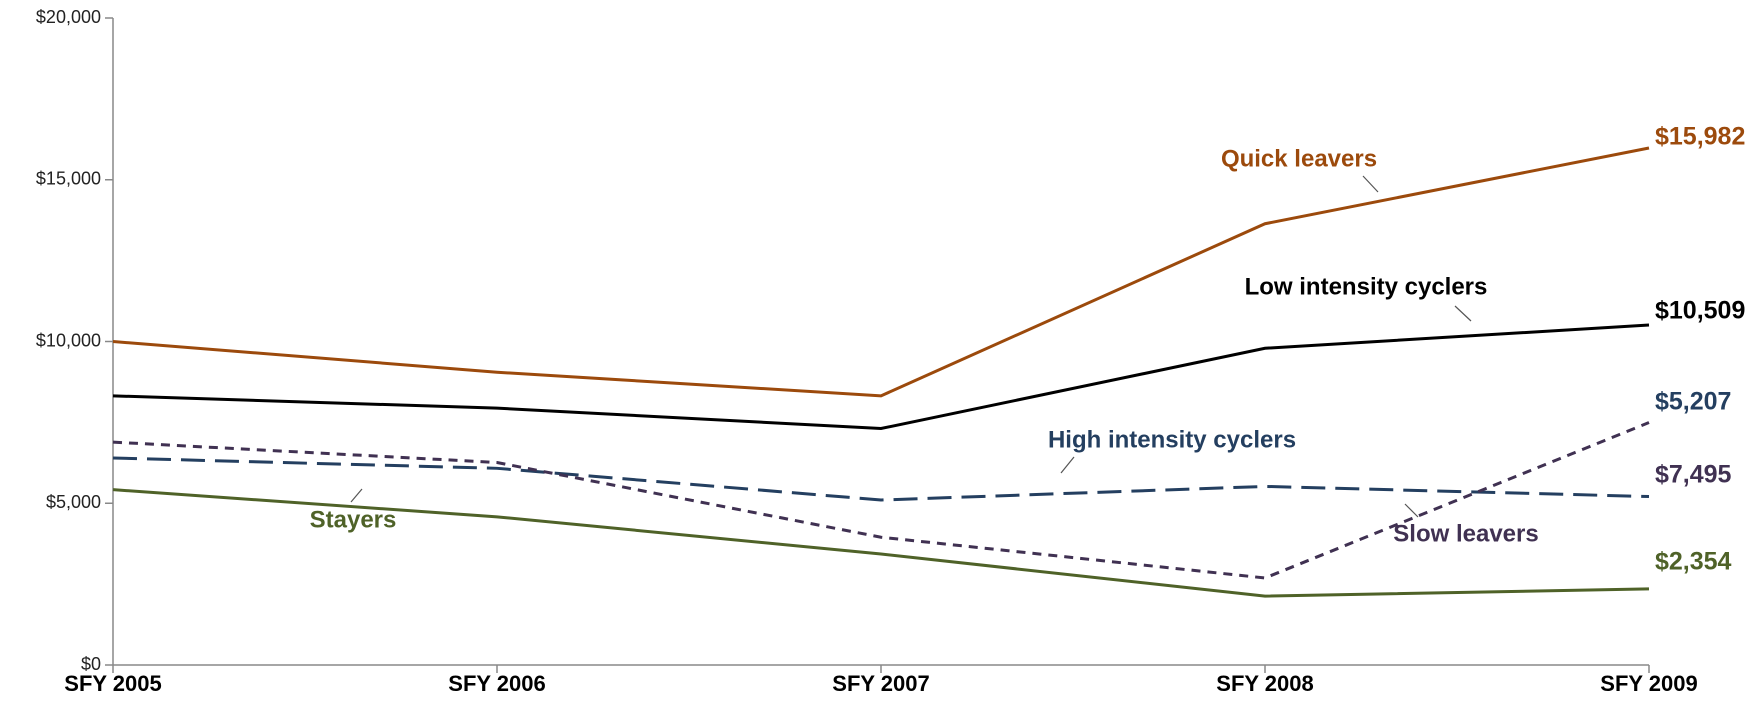 This screenshot has width=1764, height=705. I want to click on y-tick-label: $20,000, so click(68, 17).